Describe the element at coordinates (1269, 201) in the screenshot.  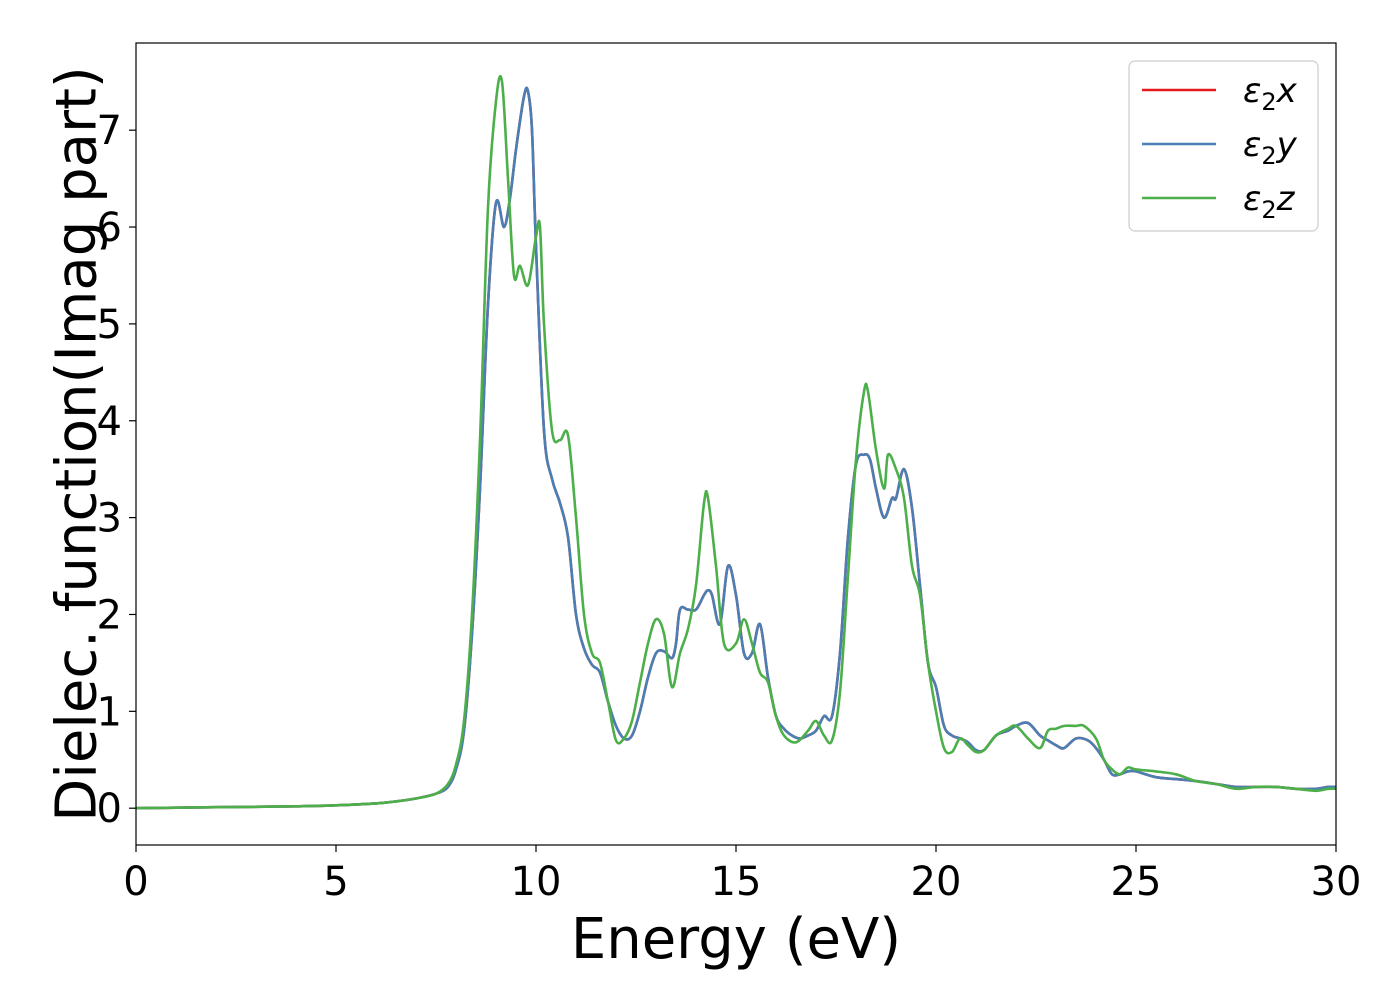
I see `legend-label-z: ε2z` at that location.